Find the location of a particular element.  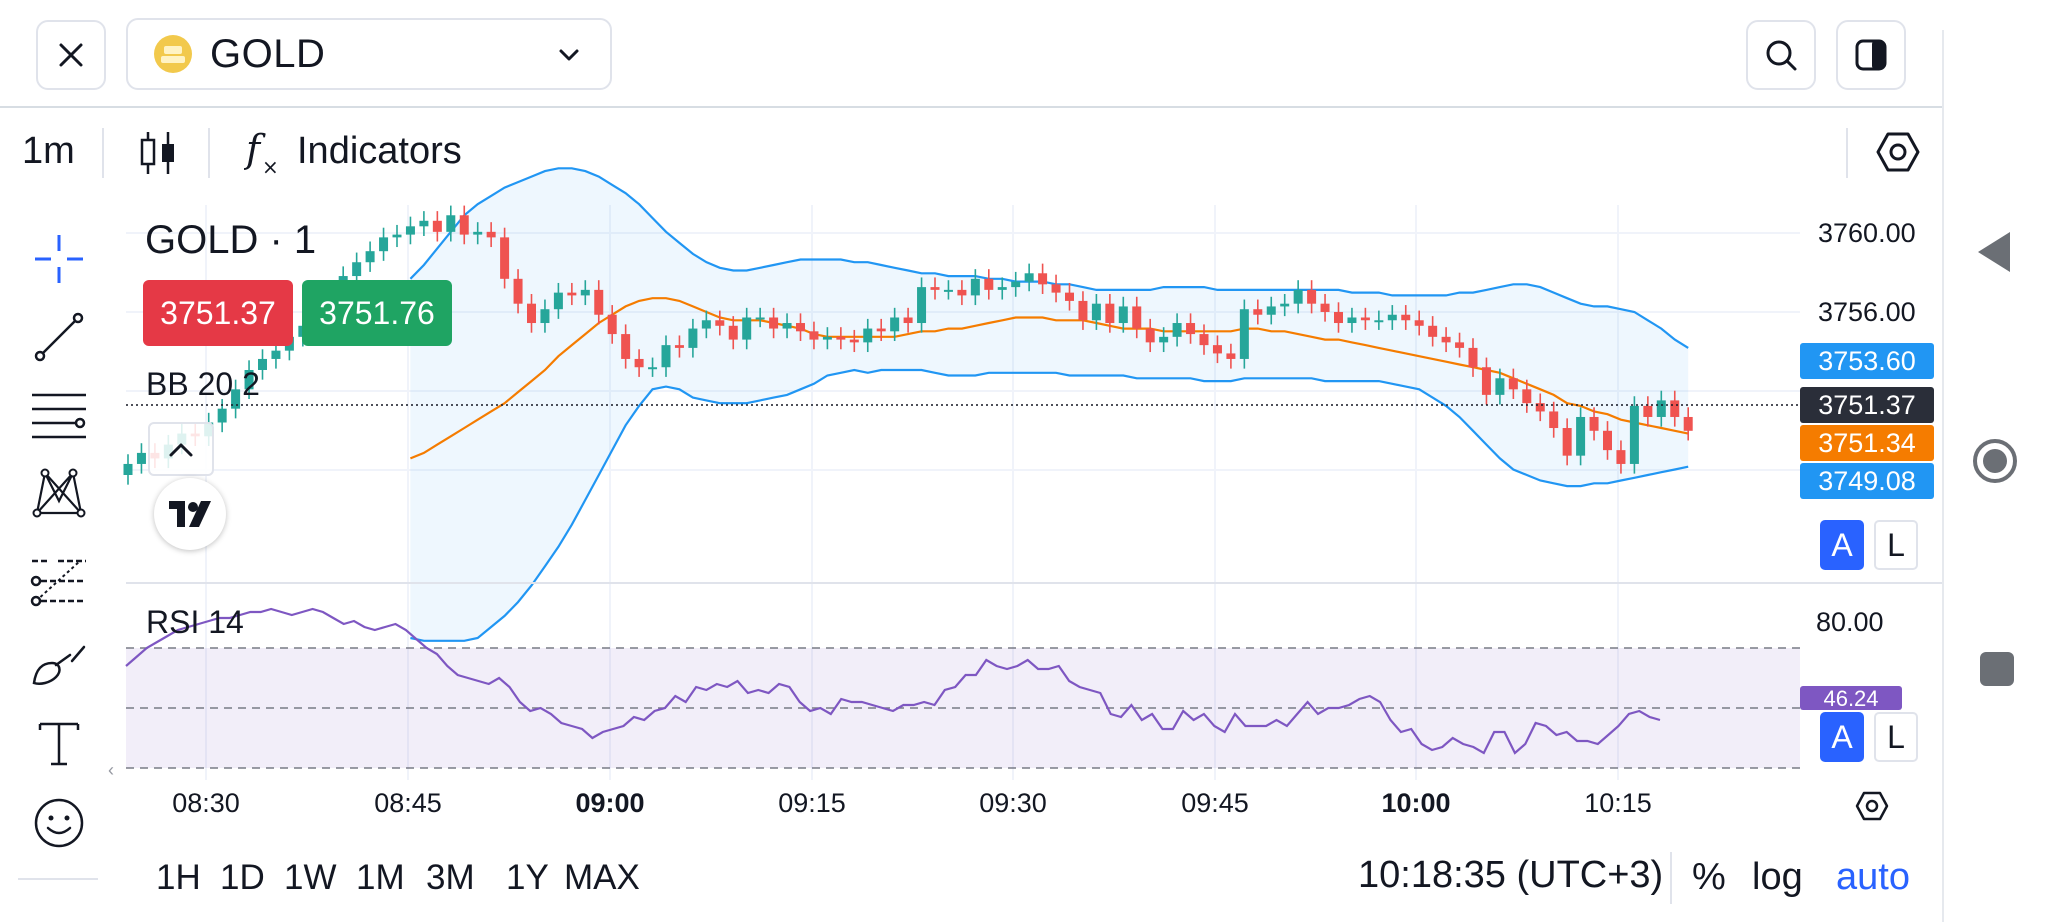

collapse-left-toolbar-icon: ‹ is located at coordinates (111, 770).